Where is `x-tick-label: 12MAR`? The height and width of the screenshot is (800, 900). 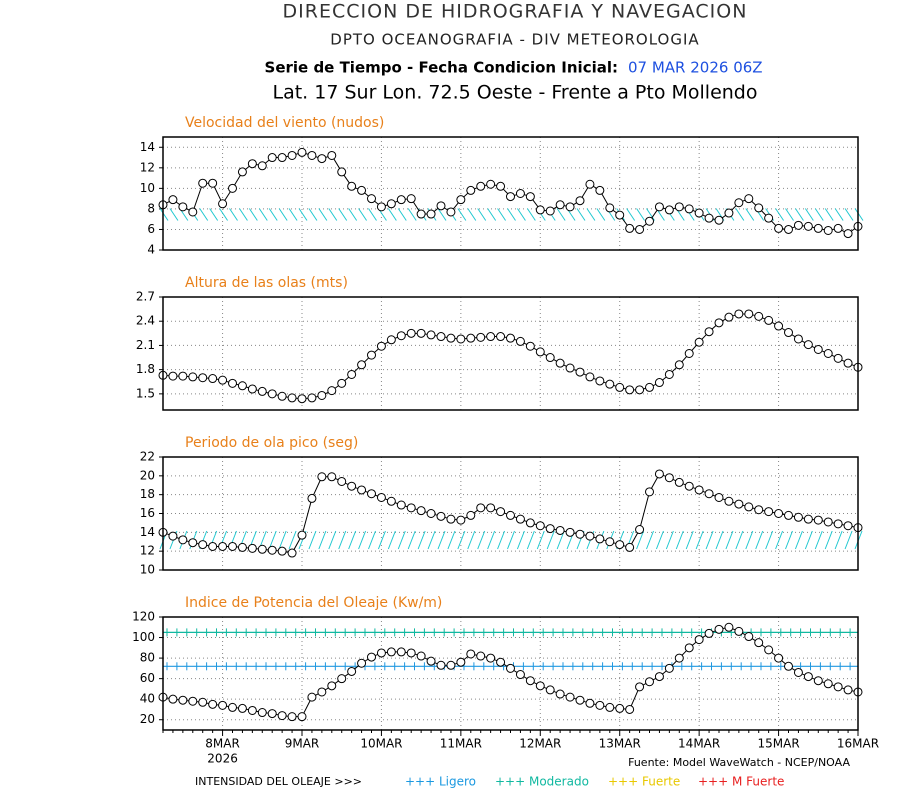
x-tick-label: 12MAR is located at coordinates (540, 744).